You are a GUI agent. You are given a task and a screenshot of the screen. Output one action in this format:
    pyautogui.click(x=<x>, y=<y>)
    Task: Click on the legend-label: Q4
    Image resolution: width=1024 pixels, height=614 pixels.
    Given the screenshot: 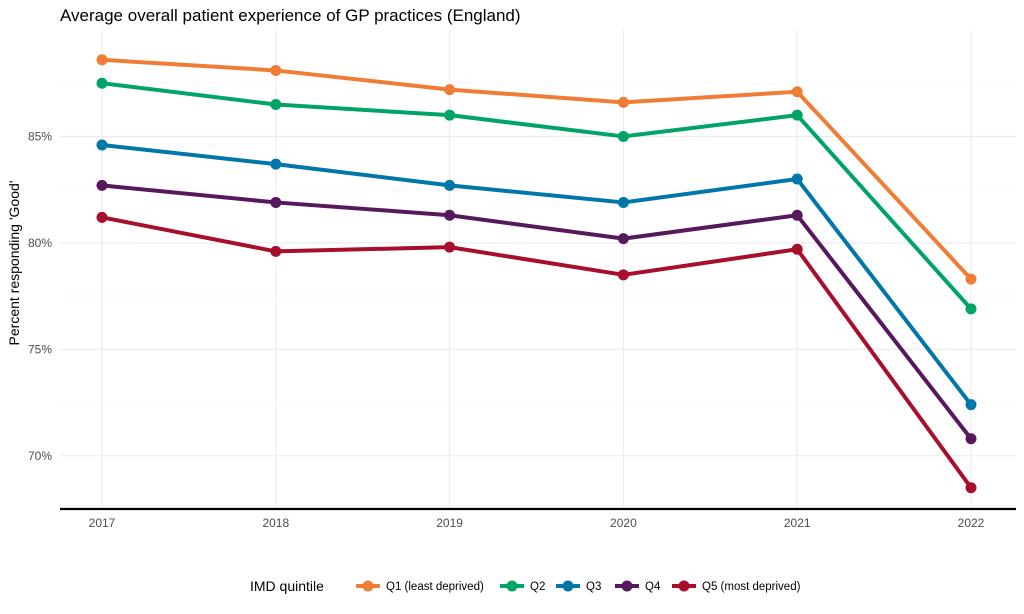 What is the action you would take?
    pyautogui.click(x=653, y=587)
    